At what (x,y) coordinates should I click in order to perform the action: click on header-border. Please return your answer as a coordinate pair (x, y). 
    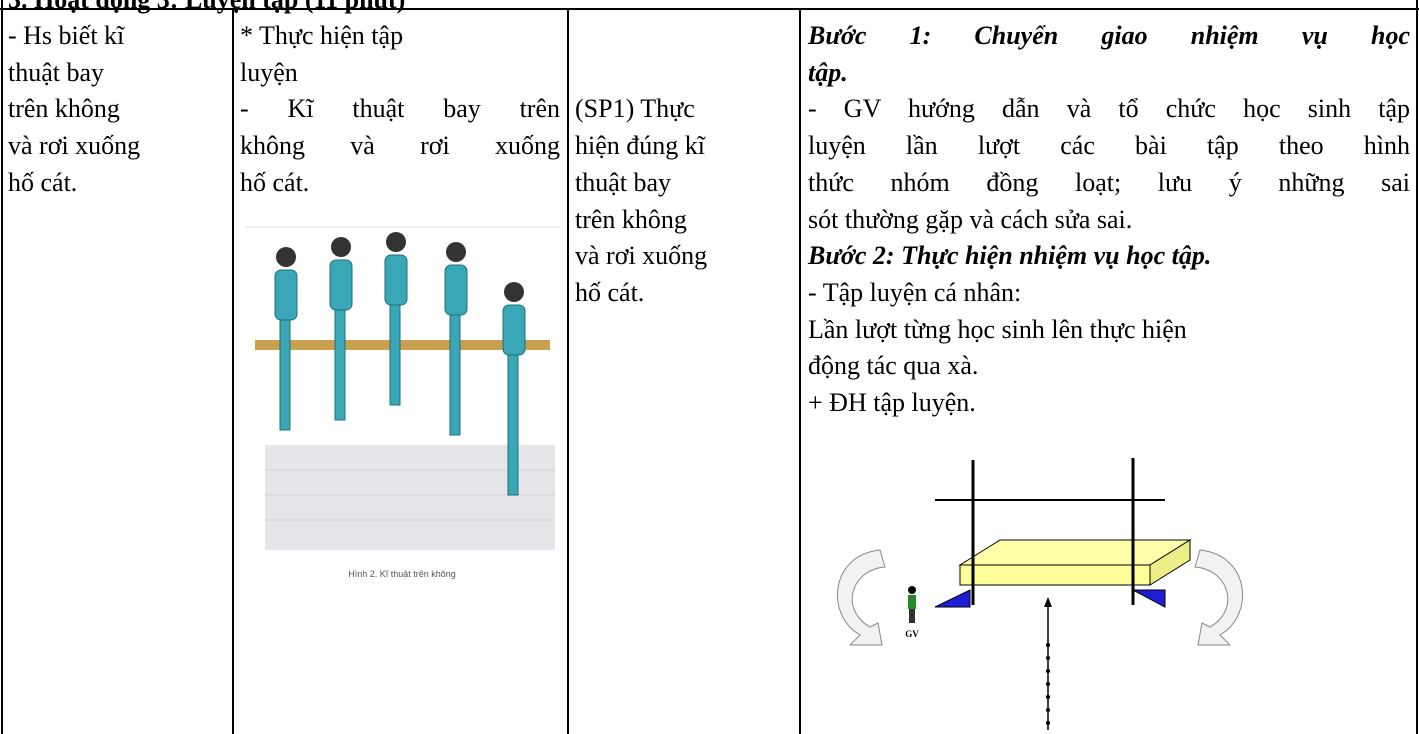
    Looking at the image, I should click on (709, 9).